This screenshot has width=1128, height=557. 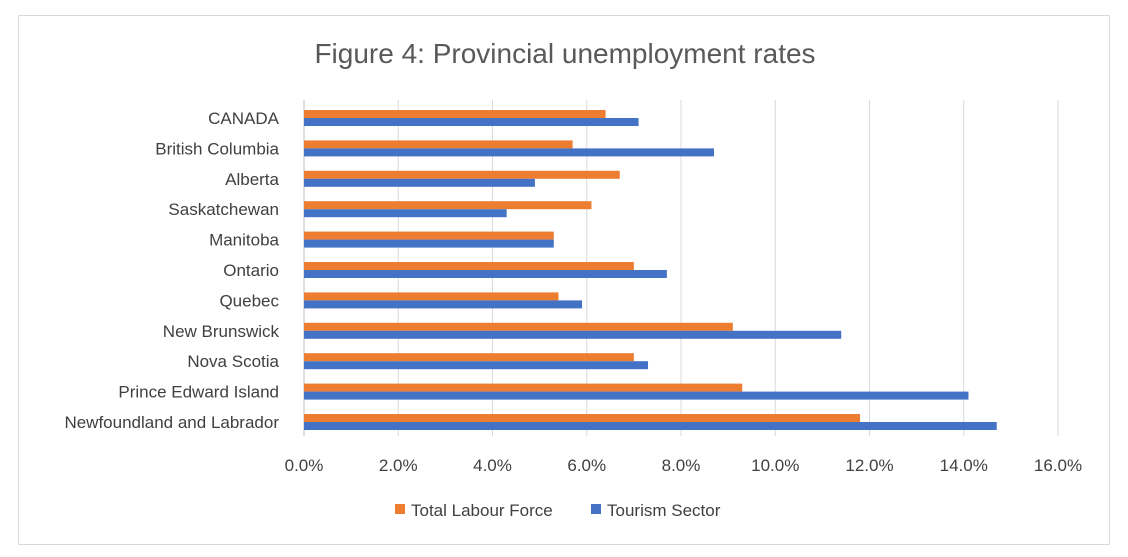 I want to click on x-tick-label: 2.0%, so click(x=398, y=465).